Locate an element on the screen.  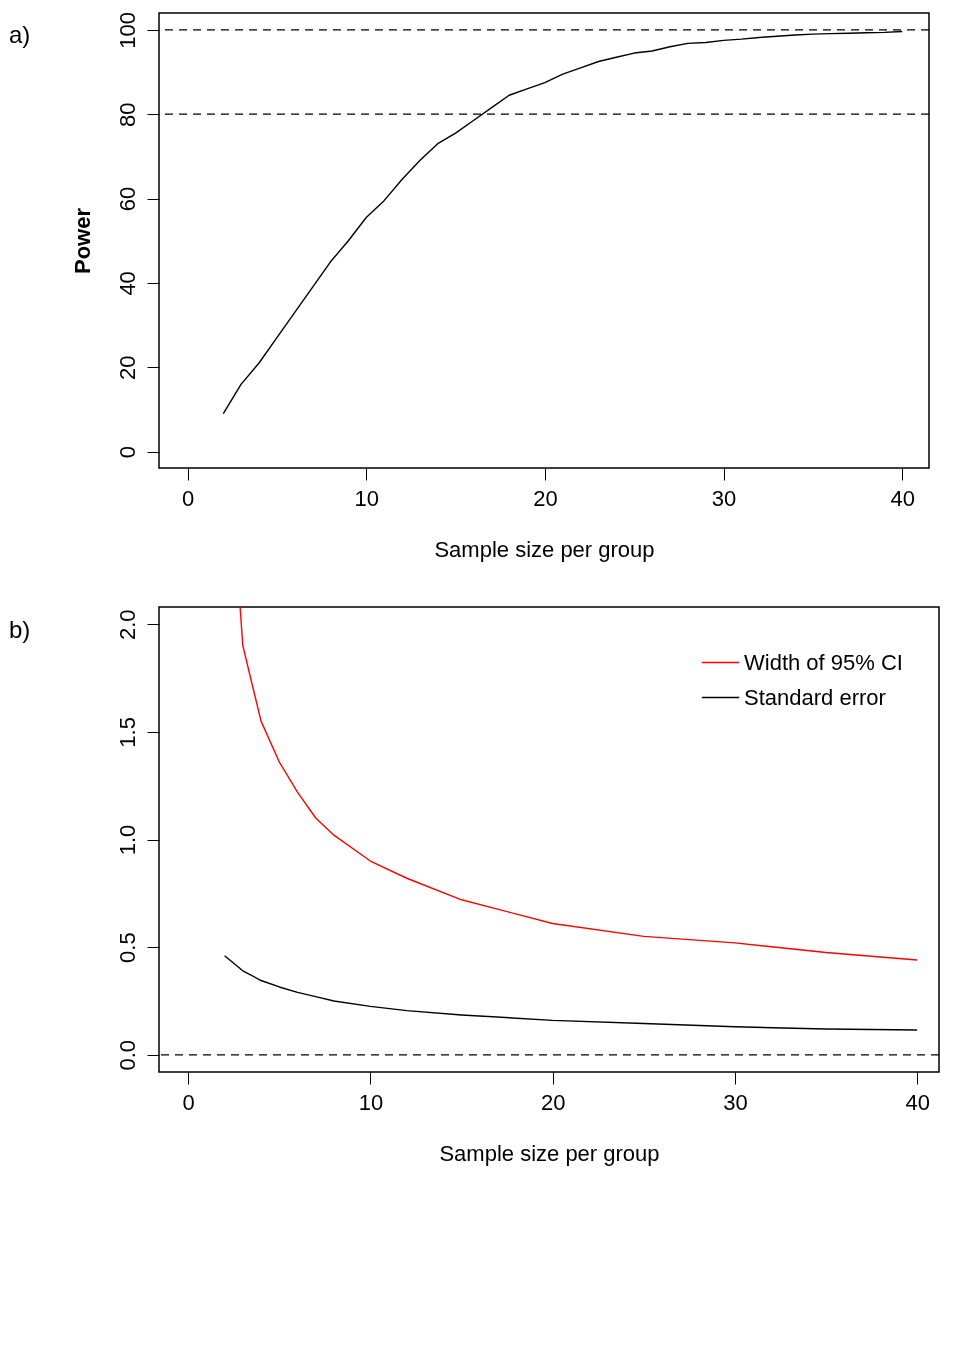
y-tick-label: 1.5 is located at coordinates (127, 732).